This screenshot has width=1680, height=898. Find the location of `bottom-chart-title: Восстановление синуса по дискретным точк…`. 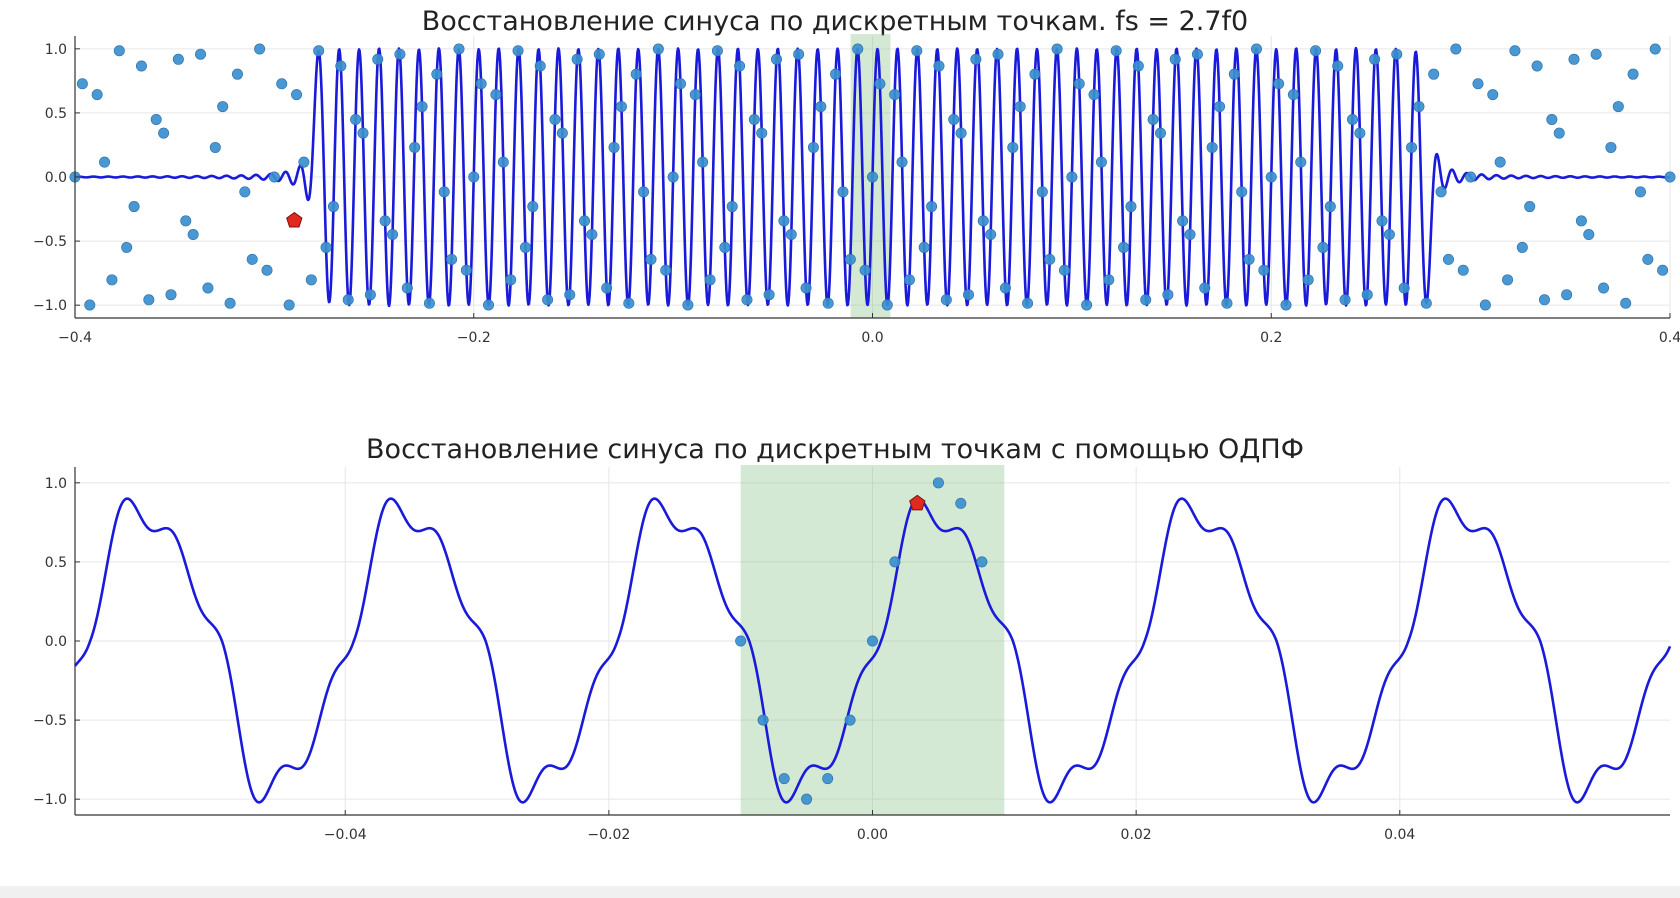

bottom-chart-title: Восстановление синуса по дискретным точк… is located at coordinates (835, 449).